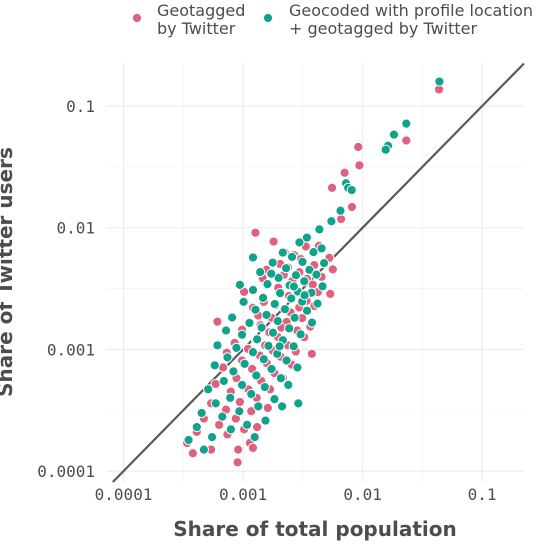 This screenshot has height=544, width=536. I want to click on x-axis-title: Share of total population, so click(314, 529).